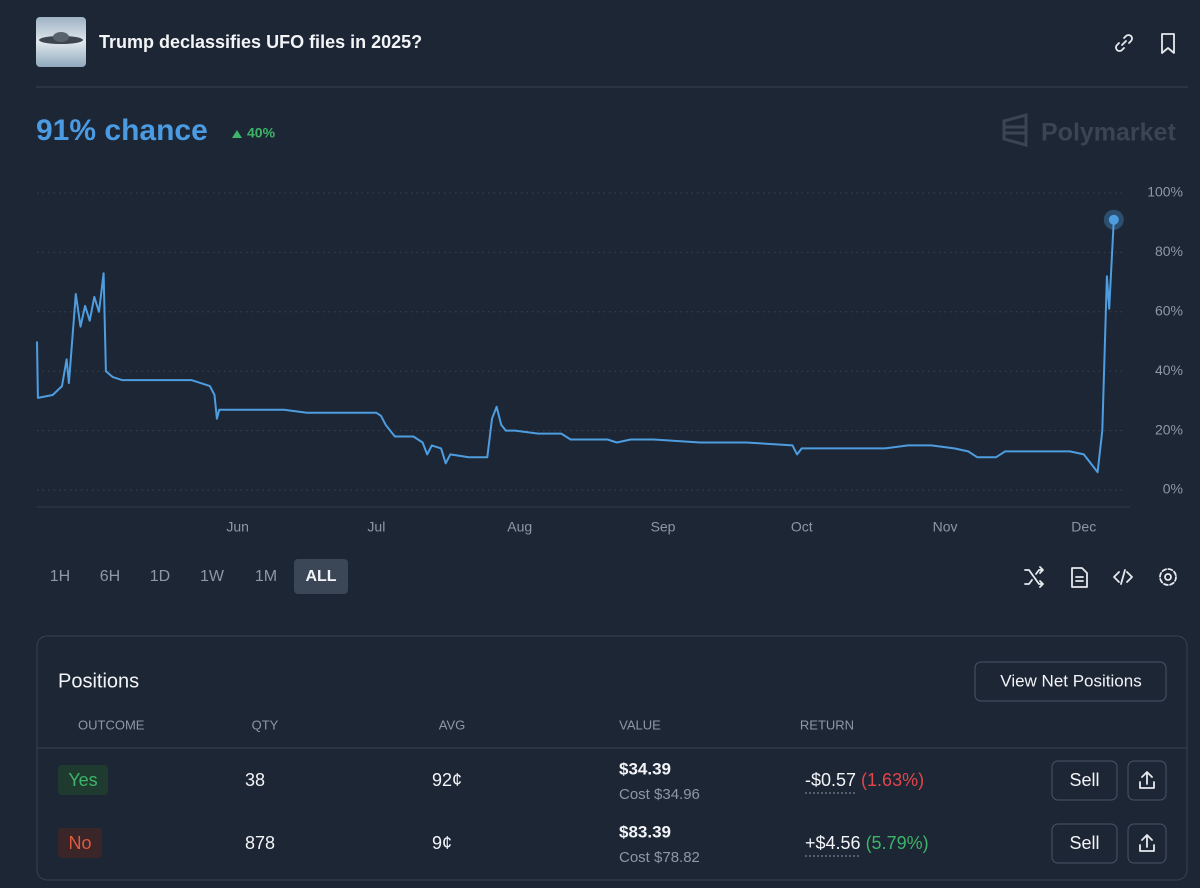 The height and width of the screenshot is (888, 1200). I want to click on avg: 9¢, so click(442, 843).